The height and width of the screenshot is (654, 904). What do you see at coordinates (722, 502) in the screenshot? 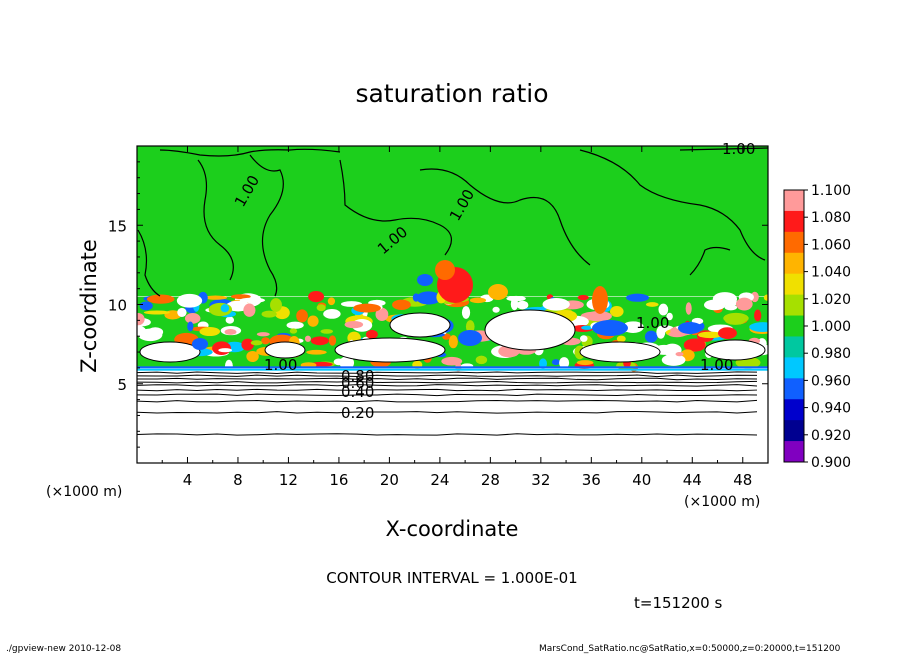
I see `x-axis-unit-right: (×1000 m)` at bounding box center [722, 502].